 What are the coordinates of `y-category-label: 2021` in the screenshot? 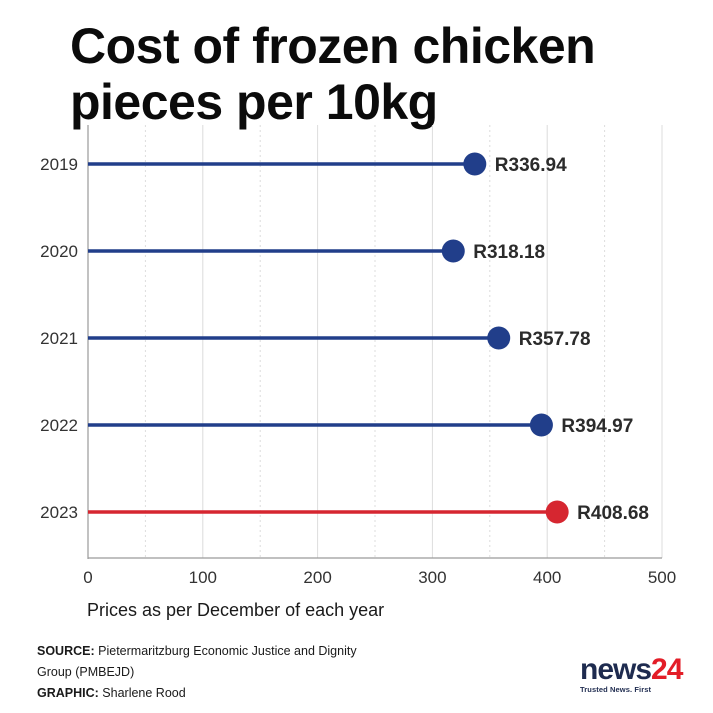 It's located at (59, 338).